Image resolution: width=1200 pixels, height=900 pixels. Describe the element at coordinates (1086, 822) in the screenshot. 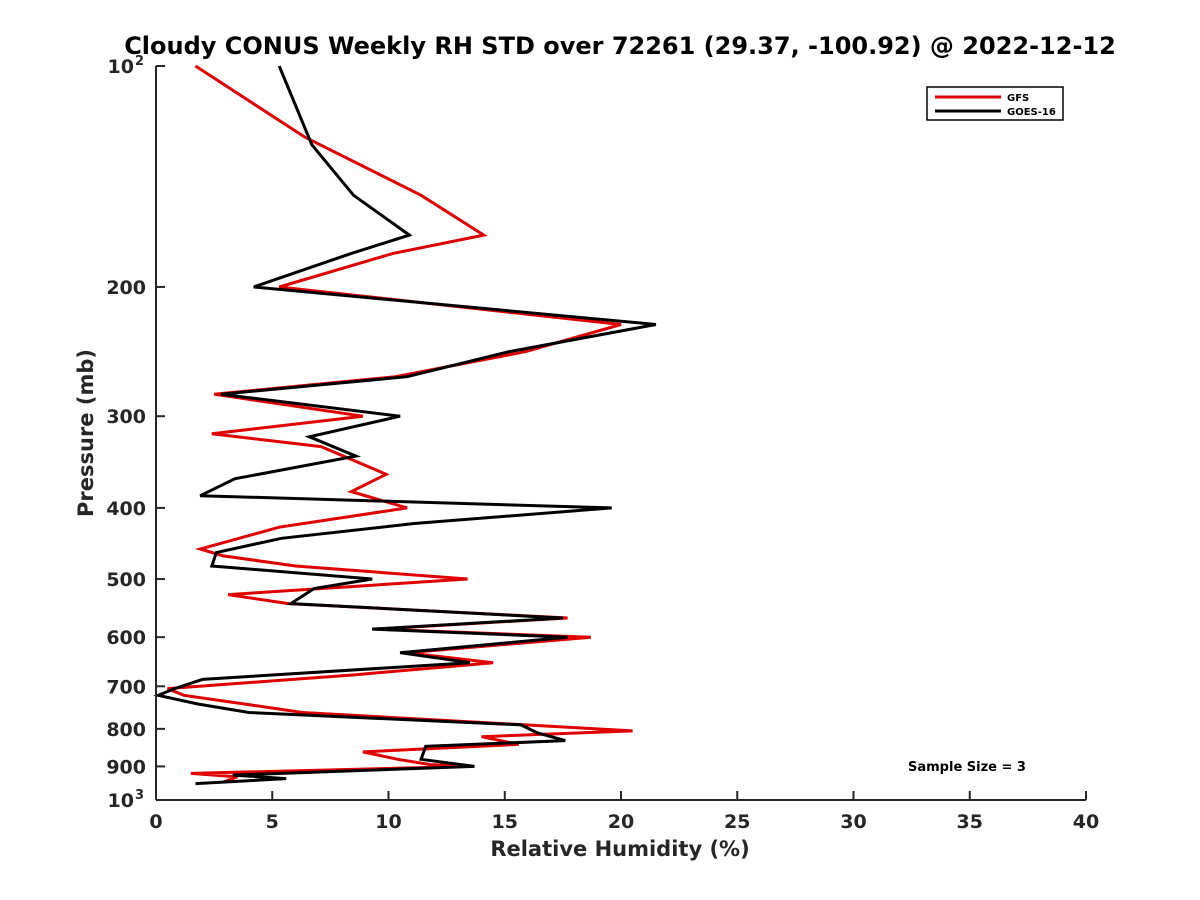

I see `x-tick-label: 40` at that location.